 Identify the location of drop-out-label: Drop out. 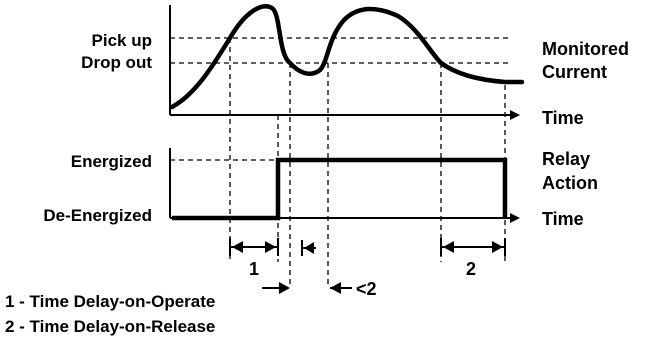
(116, 62).